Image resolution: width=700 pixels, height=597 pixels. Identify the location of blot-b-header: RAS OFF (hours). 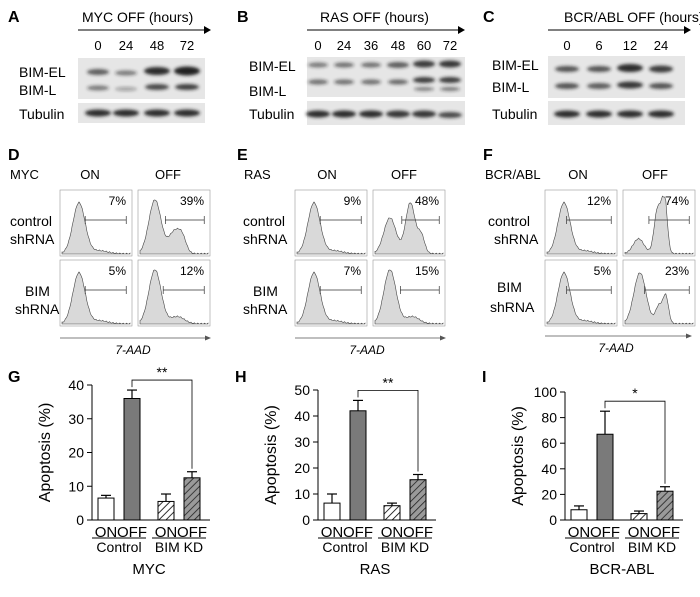
(374, 17).